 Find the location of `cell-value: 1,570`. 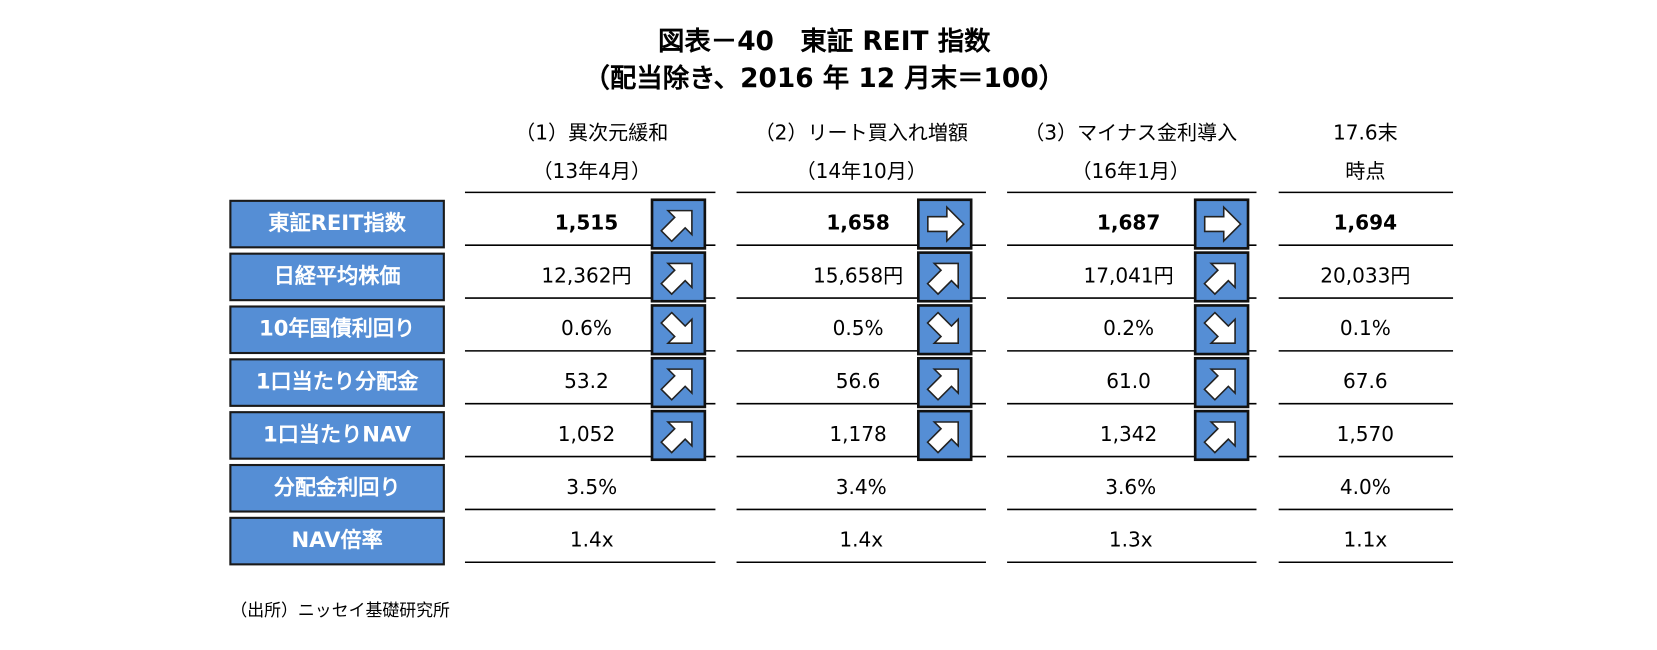

cell-value: 1,570 is located at coordinates (1365, 434).